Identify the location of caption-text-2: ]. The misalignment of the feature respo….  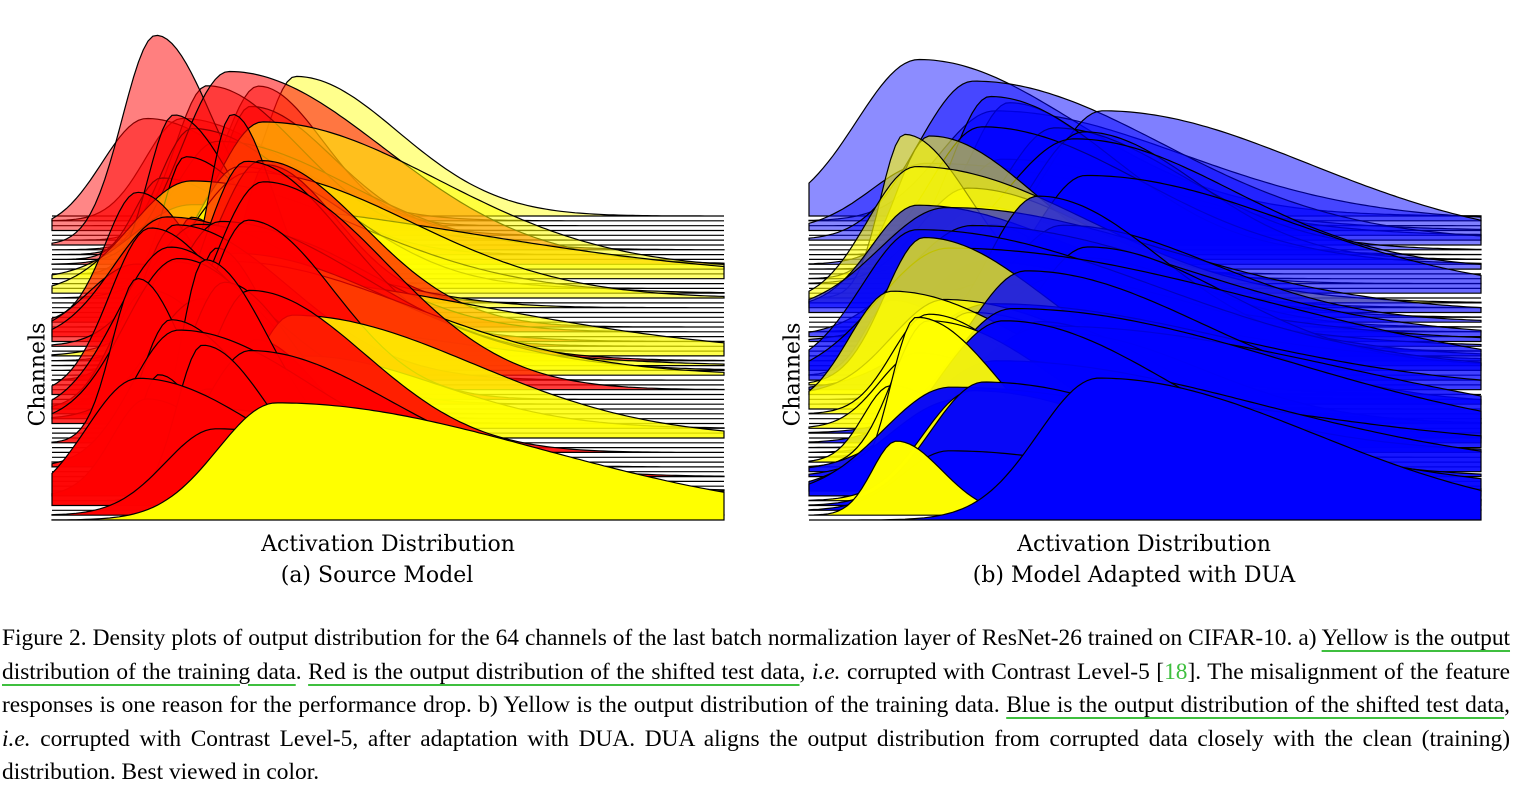
(756, 688).